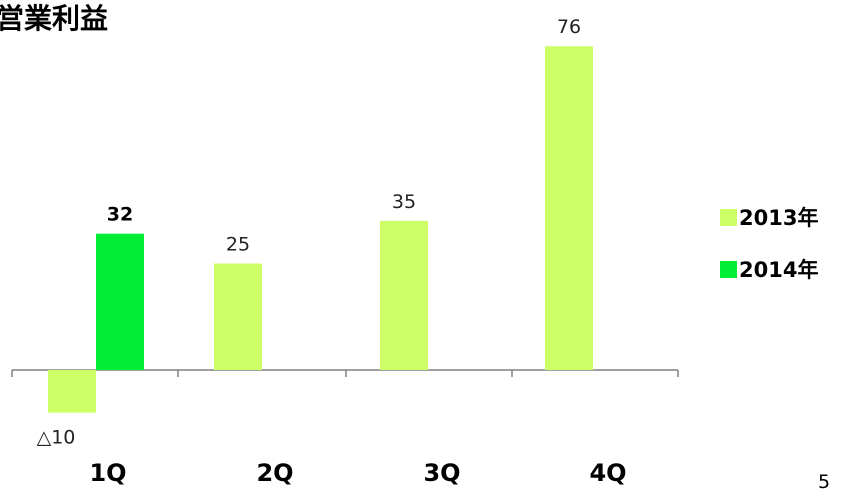 Image resolution: width=857 pixels, height=492 pixels. I want to click on bar-2013年-3Q, so click(404, 295).